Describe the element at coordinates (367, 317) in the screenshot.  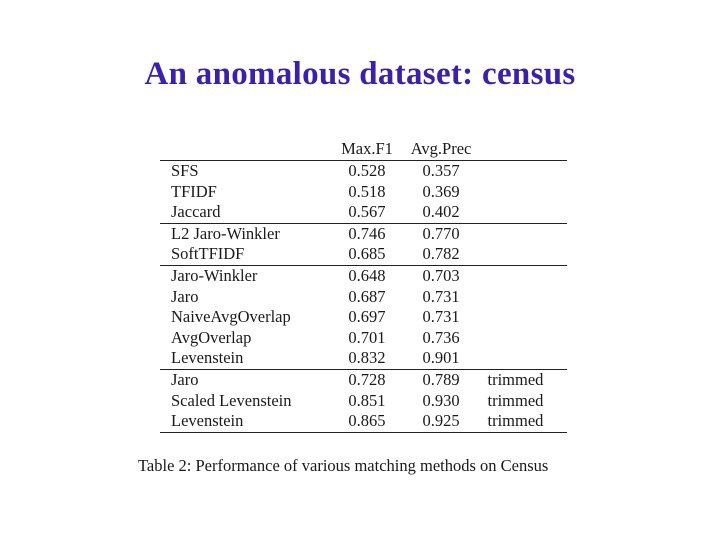
I see `max-f1-cell: 0.697` at that location.